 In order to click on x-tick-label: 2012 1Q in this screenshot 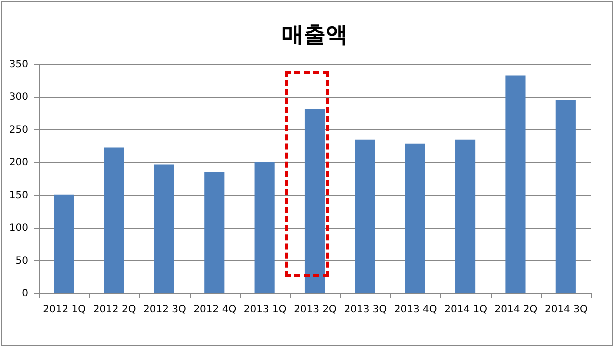, I will do `click(64, 310)`.